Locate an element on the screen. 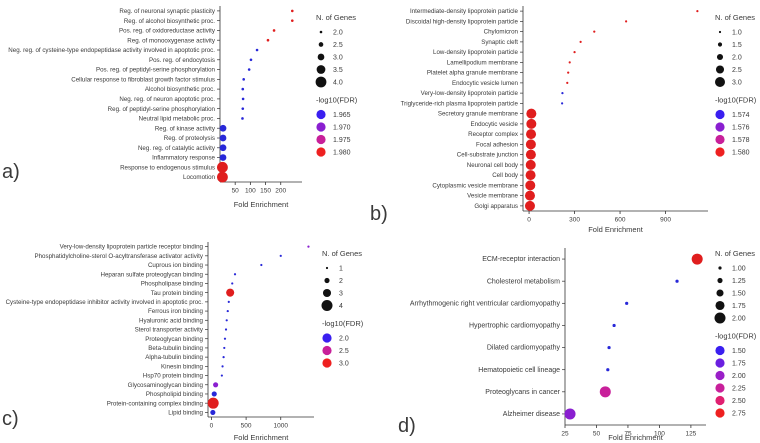  size-legend-label: 3 is located at coordinates (341, 294).